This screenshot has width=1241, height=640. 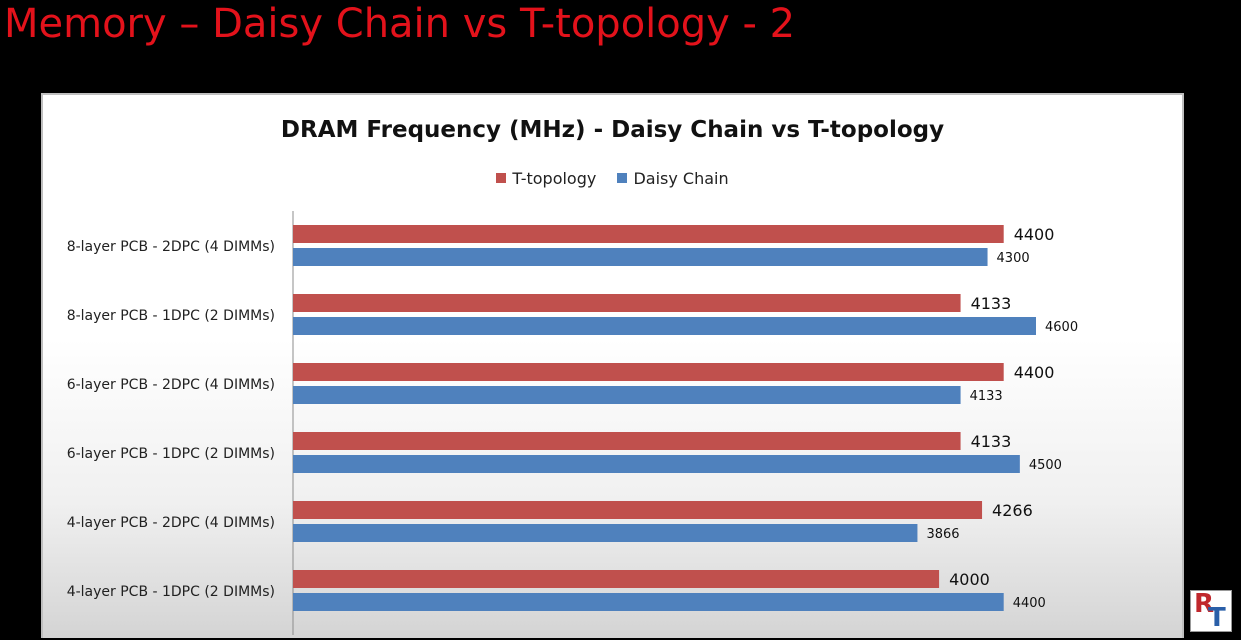 I want to click on legend-item-t-topology: T-topology, so click(x=546, y=178).